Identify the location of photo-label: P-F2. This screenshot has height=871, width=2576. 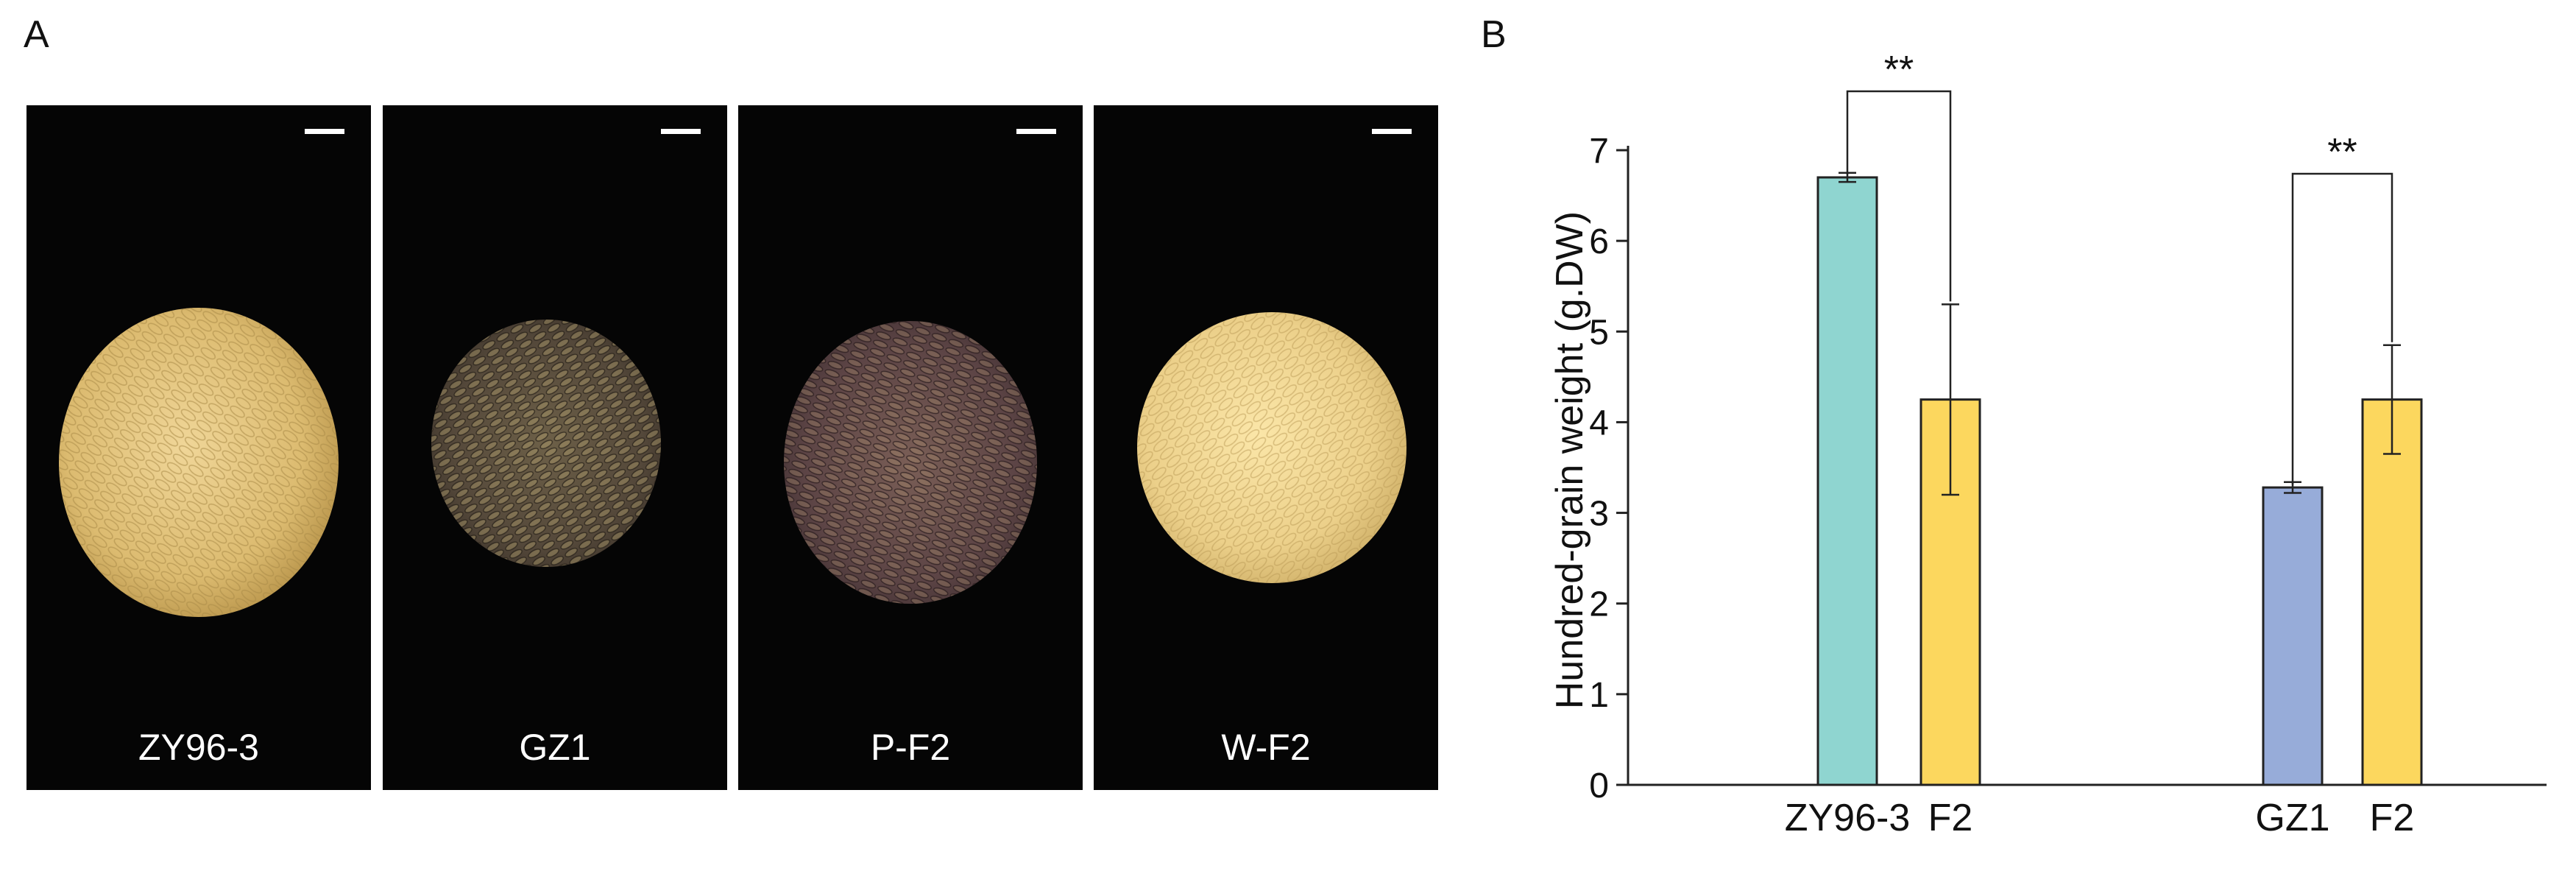
(910, 747).